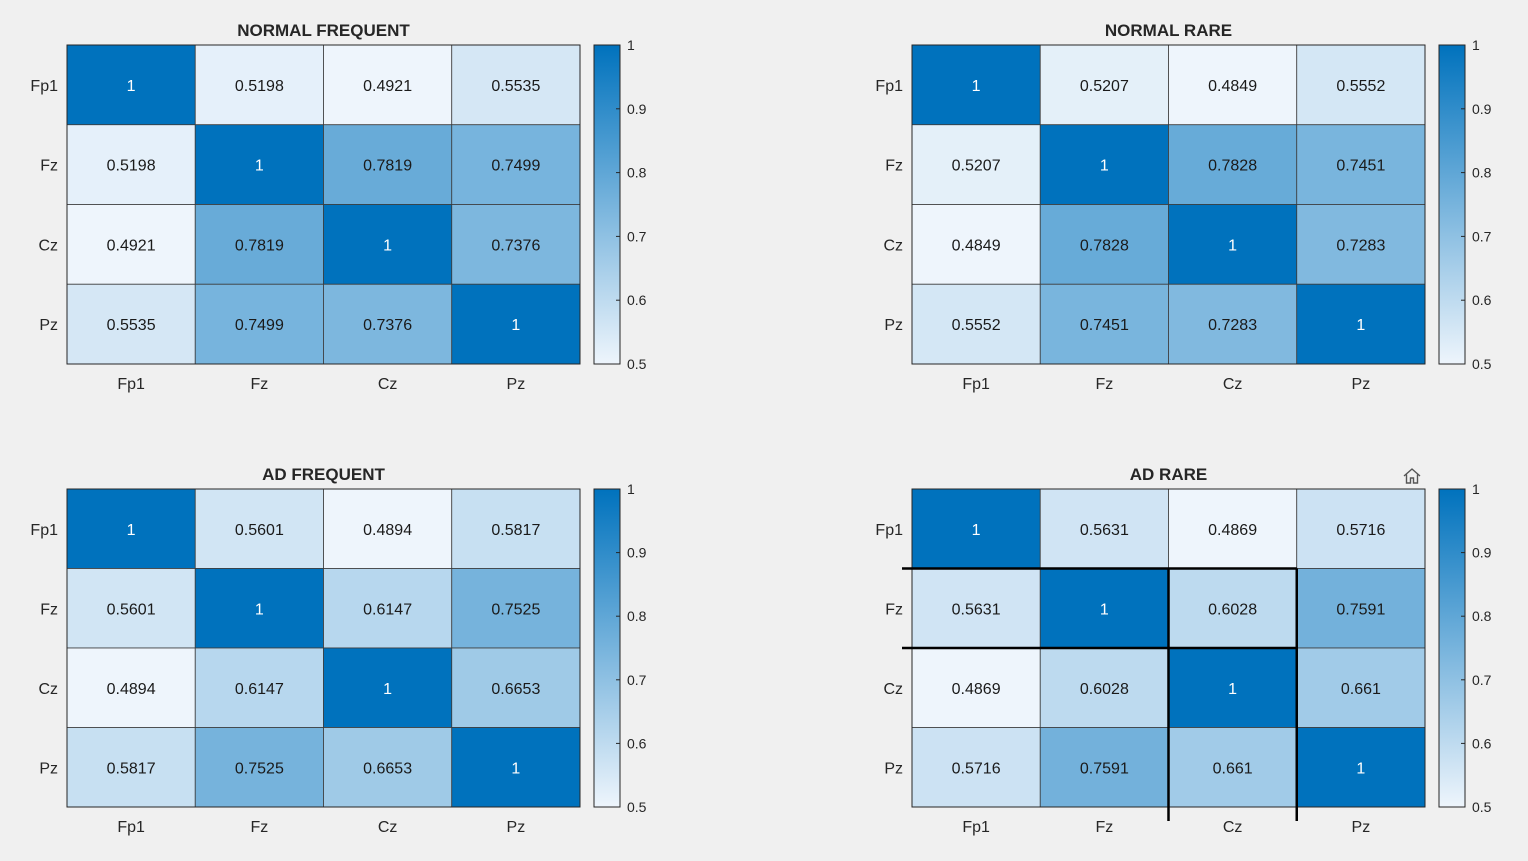  Describe the element at coordinates (893, 768) in the screenshot. I see `y-tick-label: Pz` at that location.